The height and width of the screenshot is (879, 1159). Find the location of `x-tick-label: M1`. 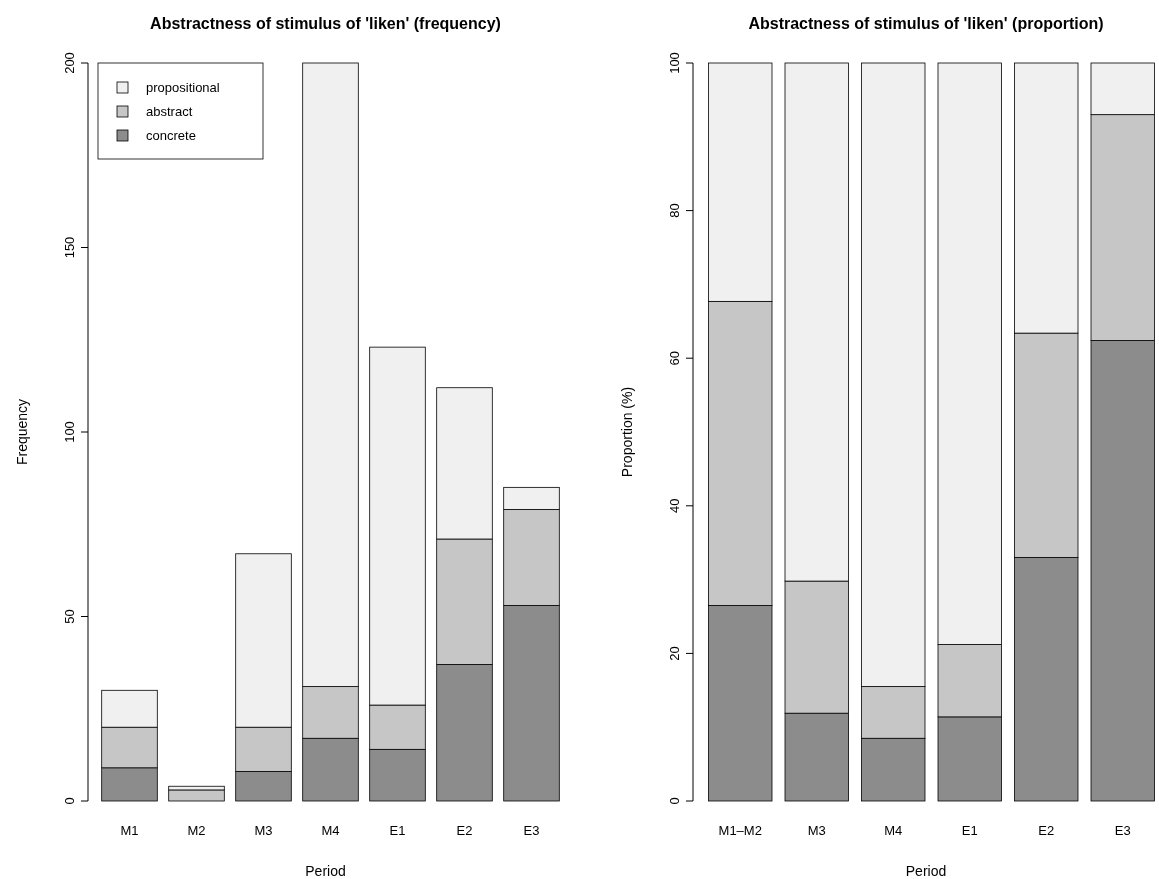

x-tick-label: M1 is located at coordinates (129, 830).